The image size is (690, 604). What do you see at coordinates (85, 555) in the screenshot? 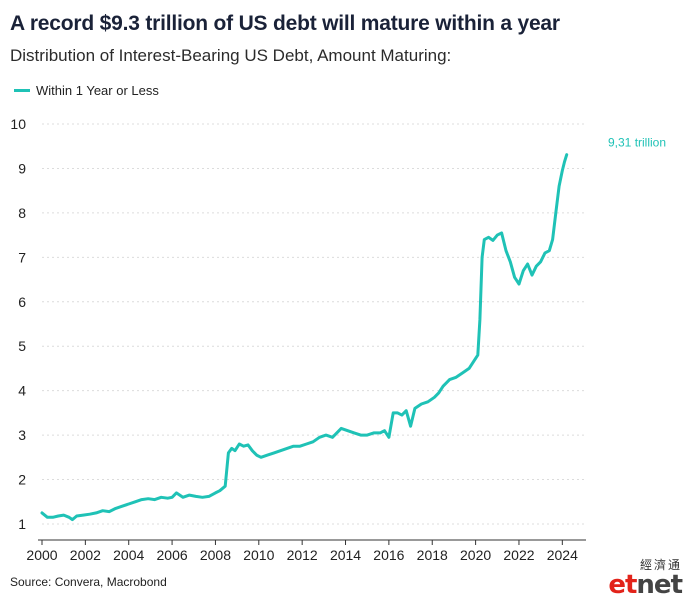
I see `x-tick-label: 2002` at bounding box center [85, 555].